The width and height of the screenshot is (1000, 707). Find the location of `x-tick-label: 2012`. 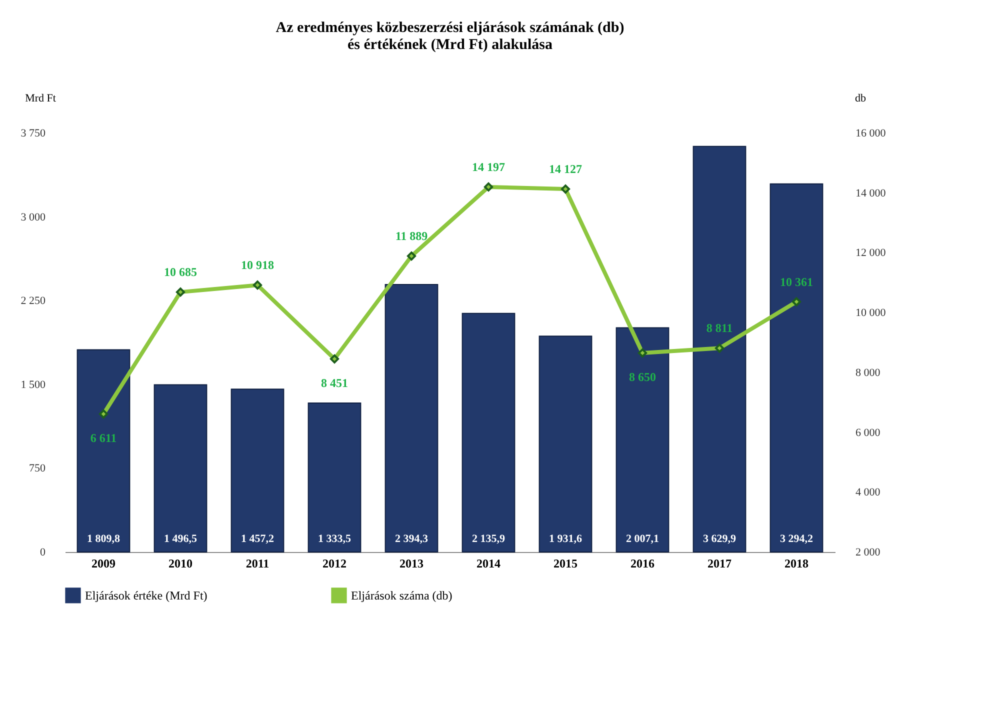

x-tick-label: 2012 is located at coordinates (334, 563).